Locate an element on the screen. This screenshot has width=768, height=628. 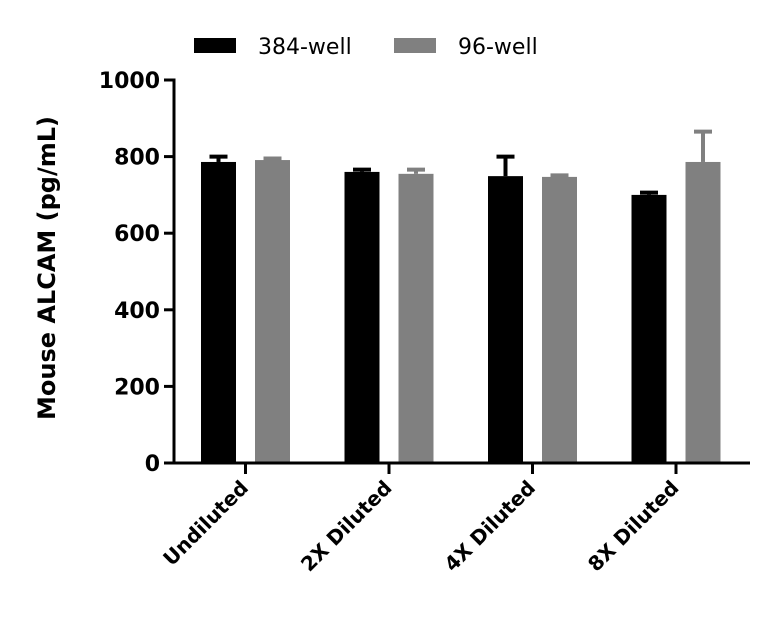
legend: 384-well 96-well is located at coordinates (366, 47).